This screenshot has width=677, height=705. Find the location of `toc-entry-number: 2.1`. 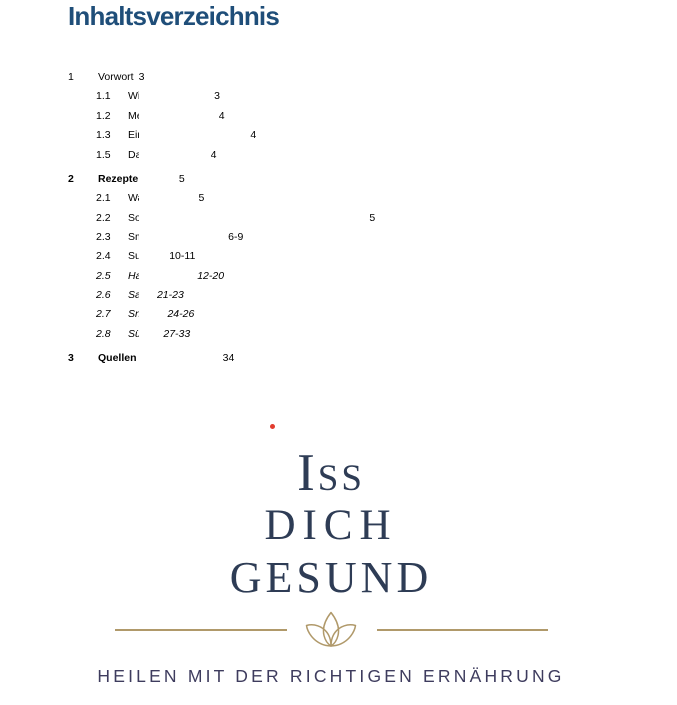

toc-entry-number: 2.1 is located at coordinates (103, 198).